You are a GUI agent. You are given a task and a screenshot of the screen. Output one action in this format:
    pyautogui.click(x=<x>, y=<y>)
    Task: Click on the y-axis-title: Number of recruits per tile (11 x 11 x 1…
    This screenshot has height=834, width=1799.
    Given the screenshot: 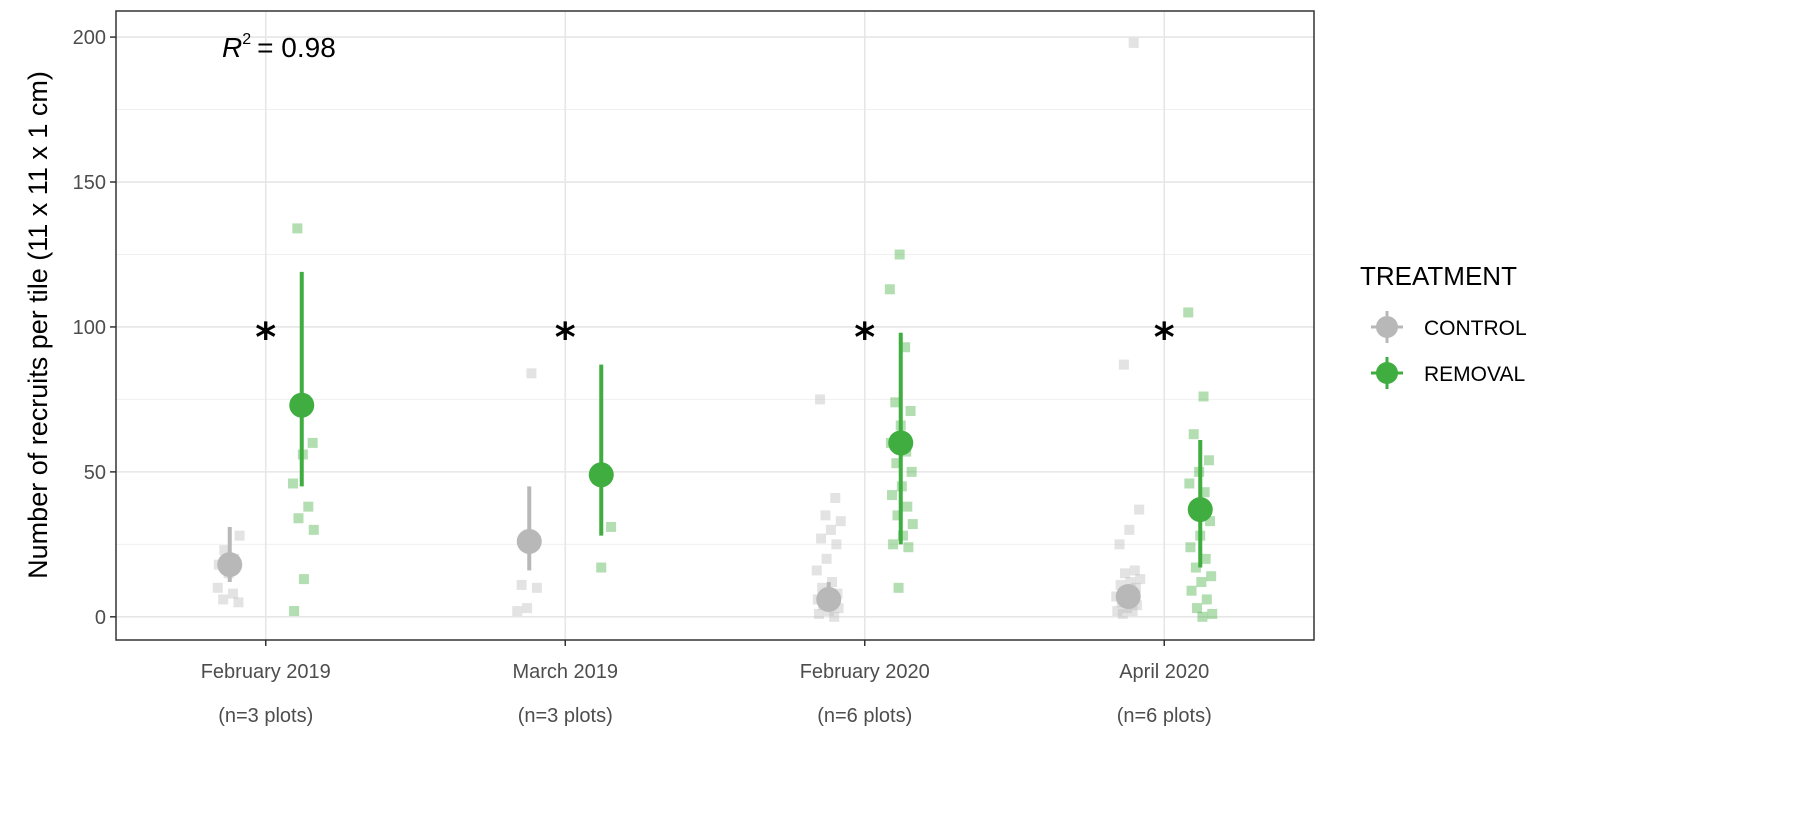 What is the action you would take?
    pyautogui.click(x=38, y=325)
    